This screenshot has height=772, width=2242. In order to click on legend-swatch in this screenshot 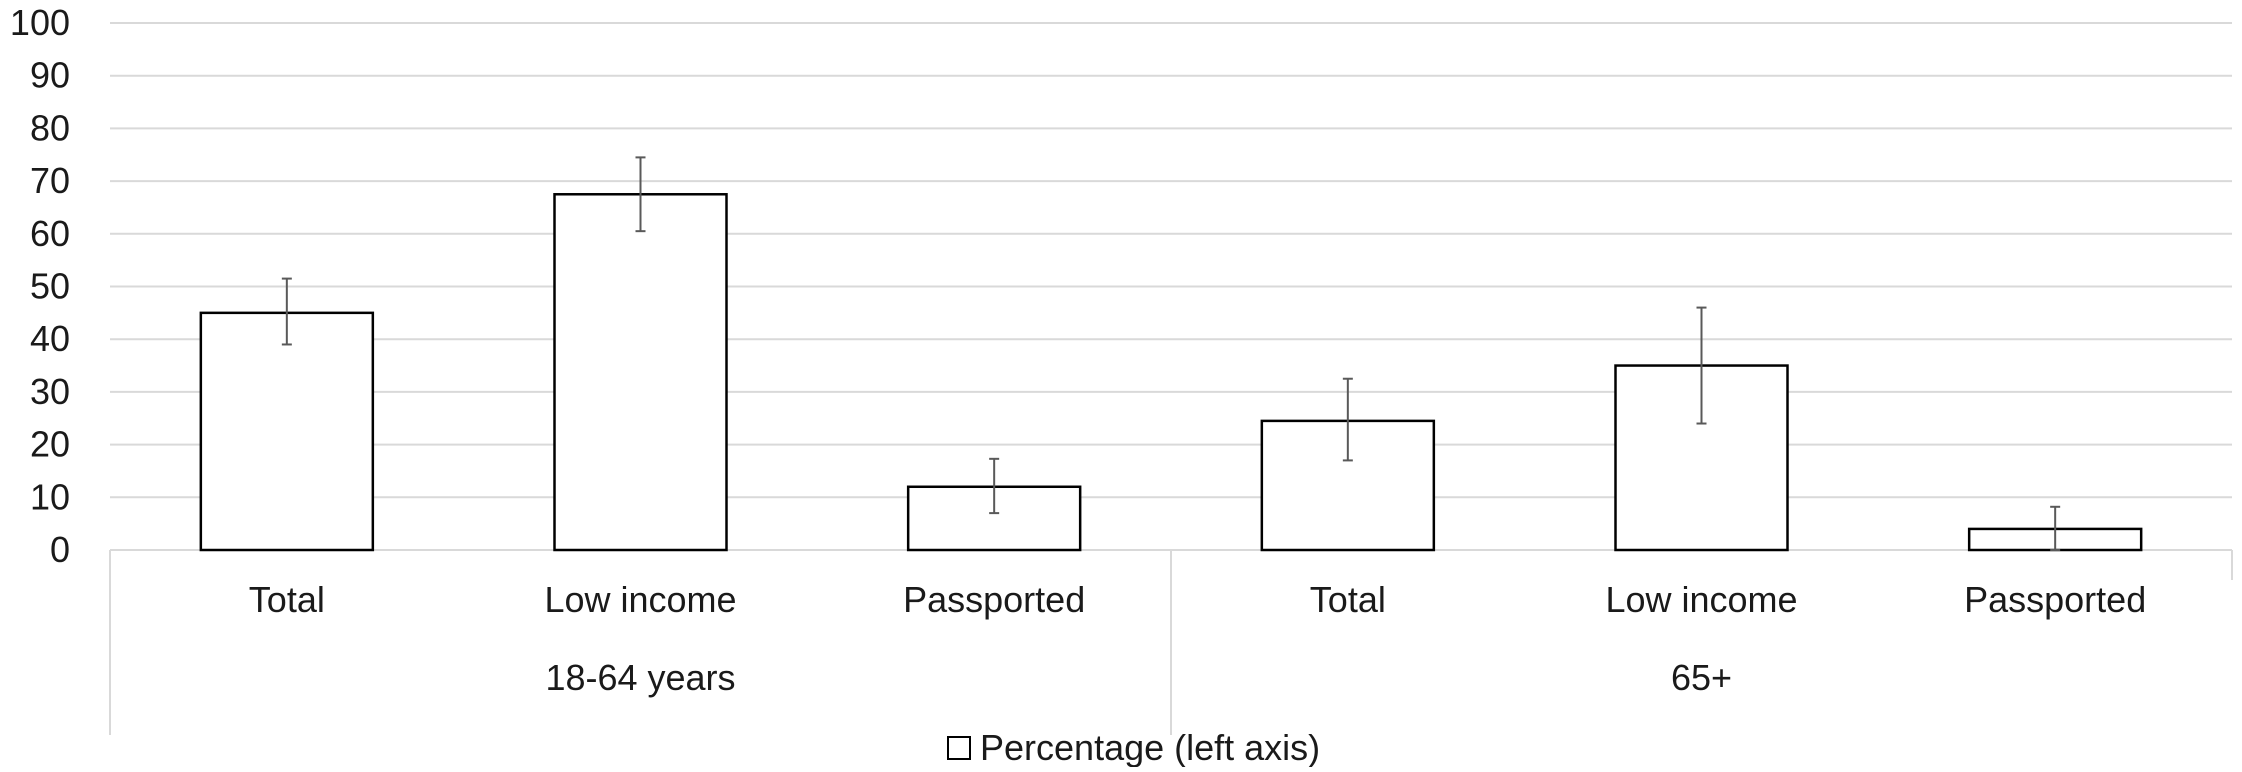, I will do `click(959, 748)`.